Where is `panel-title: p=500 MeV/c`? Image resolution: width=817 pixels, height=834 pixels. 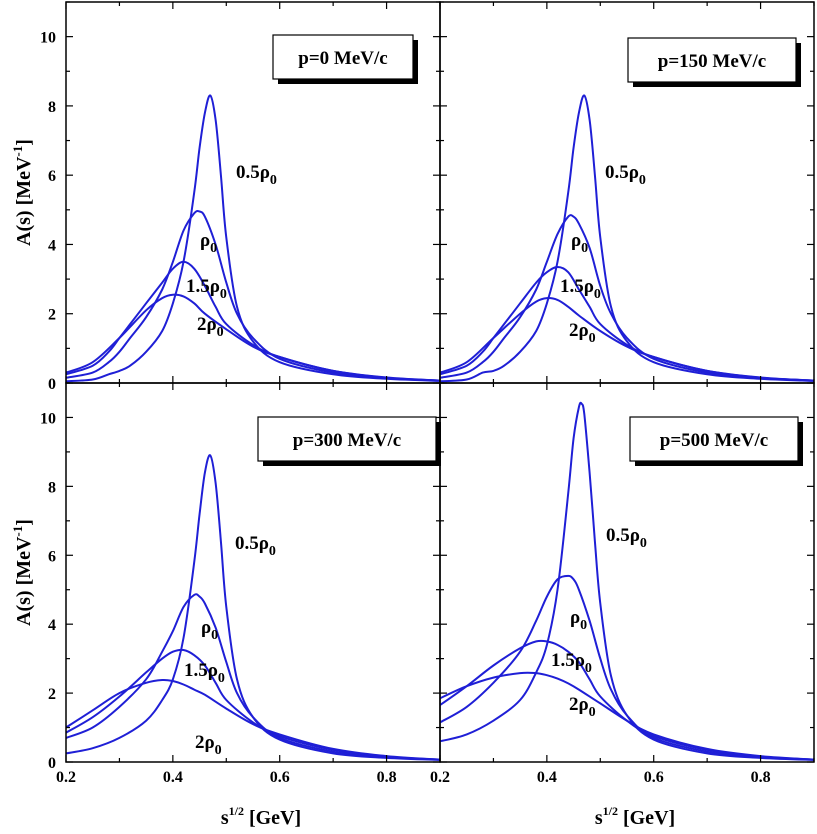
panel-title: p=500 MeV/c is located at coordinates (714, 440).